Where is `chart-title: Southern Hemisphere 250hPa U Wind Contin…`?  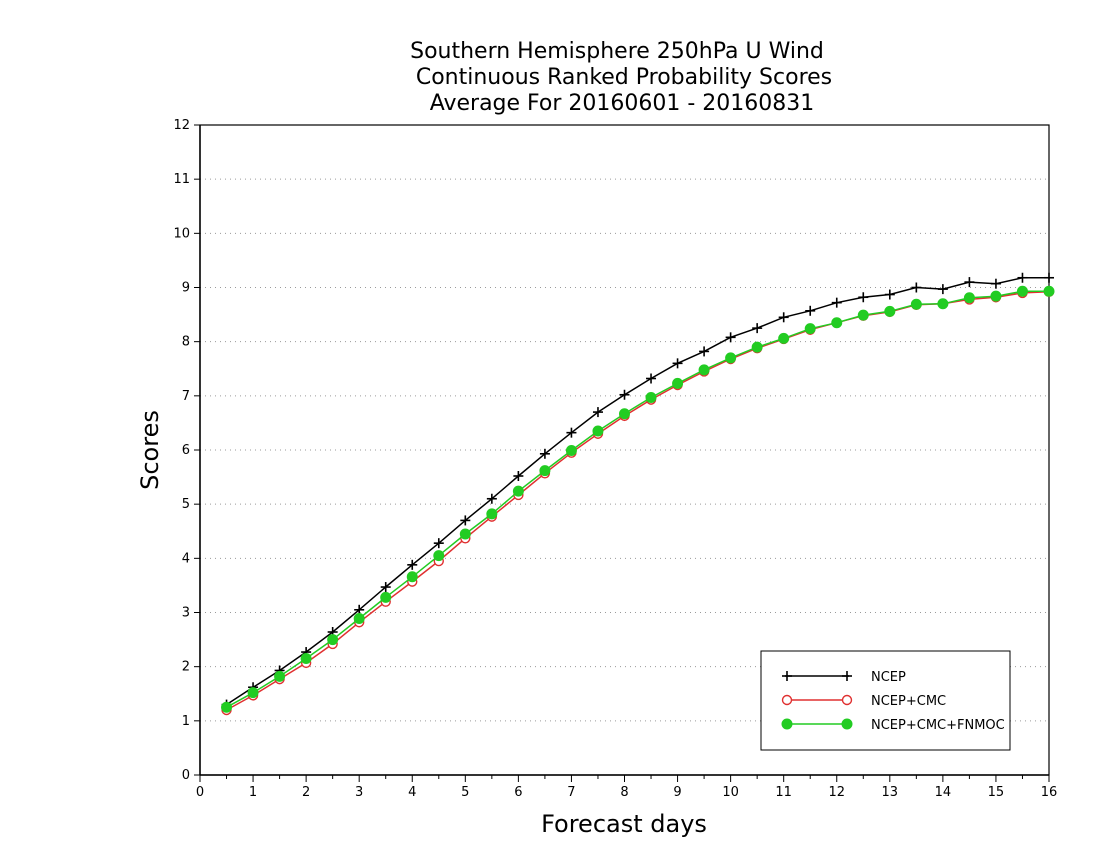
chart-title: Southern Hemisphere 250hPa U Wind Contin… is located at coordinates (621, 77).